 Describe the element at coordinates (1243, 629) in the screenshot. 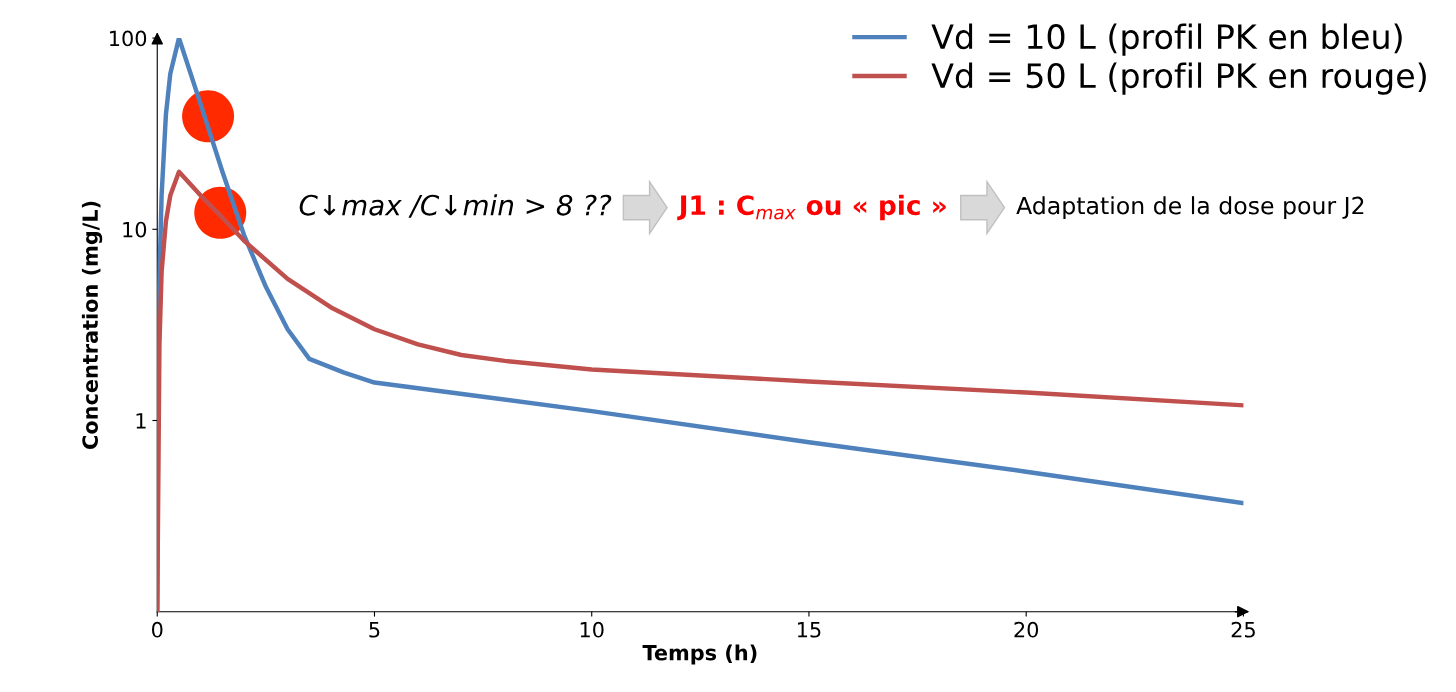

I see `x-tick-label: 25` at that location.